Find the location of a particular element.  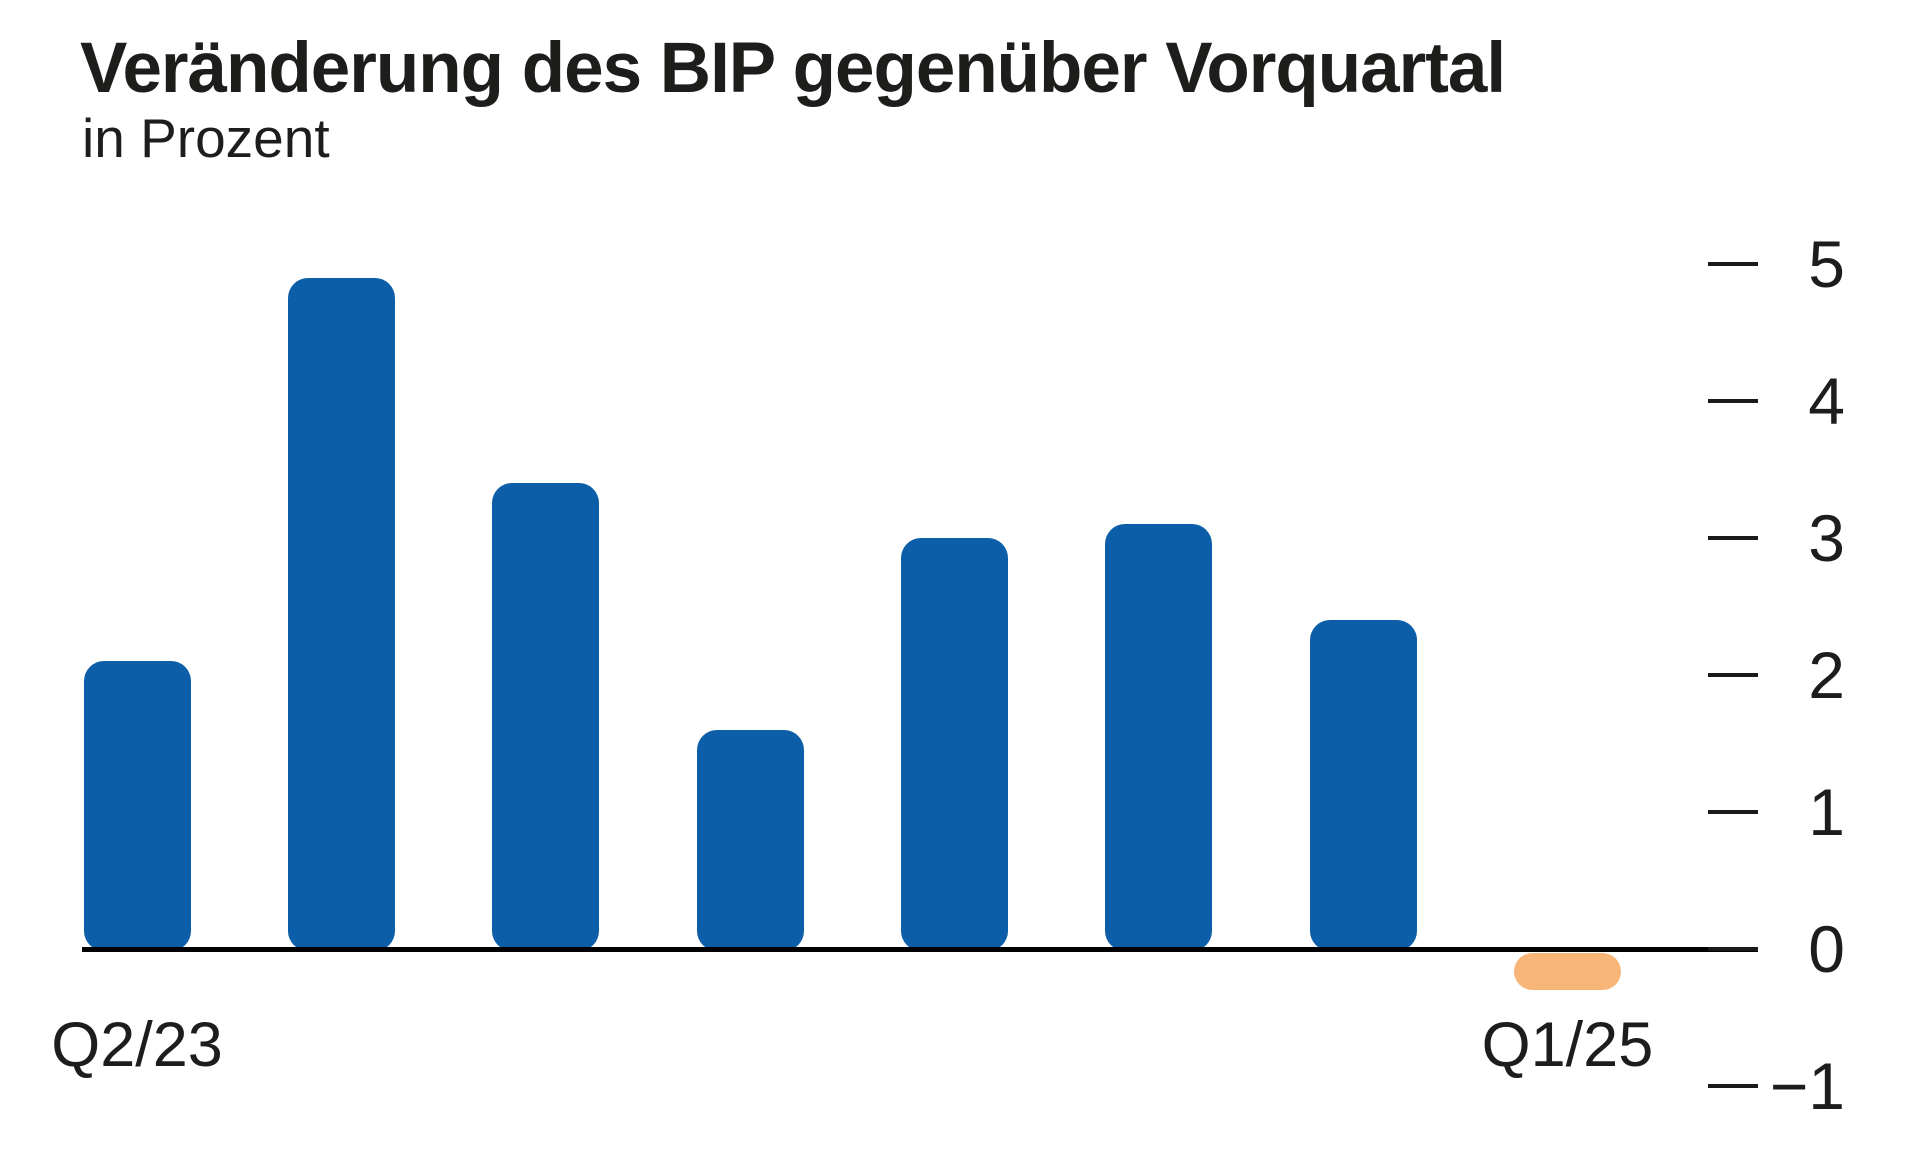

y-tick-label-1: 1 is located at coordinates (1826, 812).